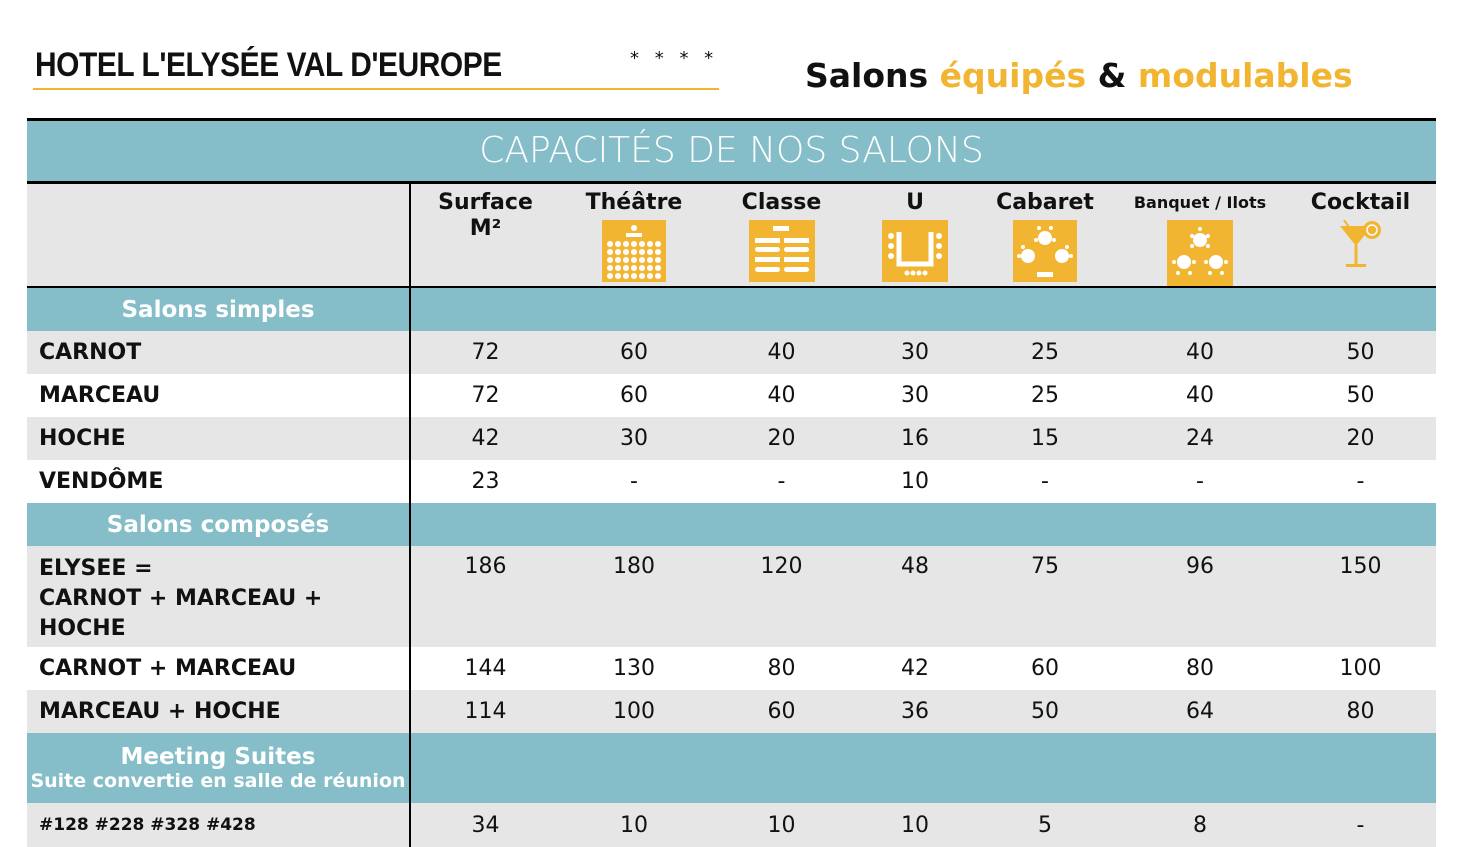 The image size is (1471, 847). Describe the element at coordinates (485, 395) in the screenshot. I see `capacity-value: 72` at that location.